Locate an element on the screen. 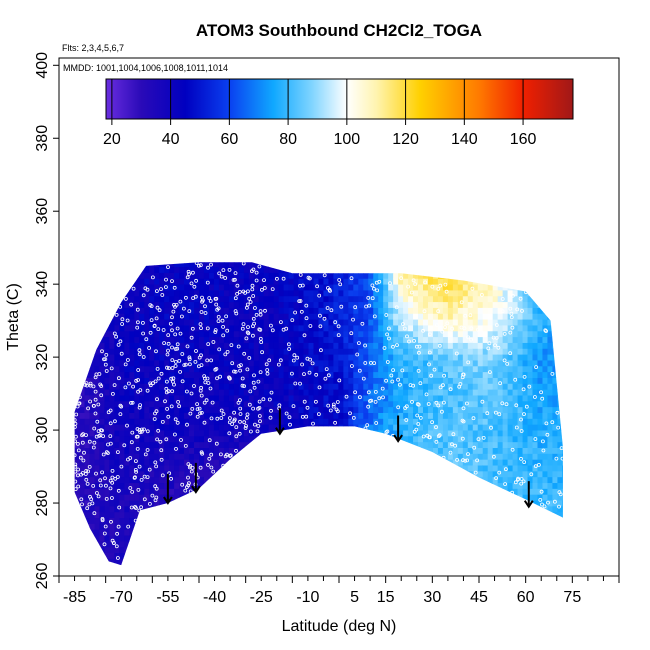 This screenshot has height=650, width=650. flights-label: Flts: 2,3,4,5,6,7 is located at coordinates (93, 48).